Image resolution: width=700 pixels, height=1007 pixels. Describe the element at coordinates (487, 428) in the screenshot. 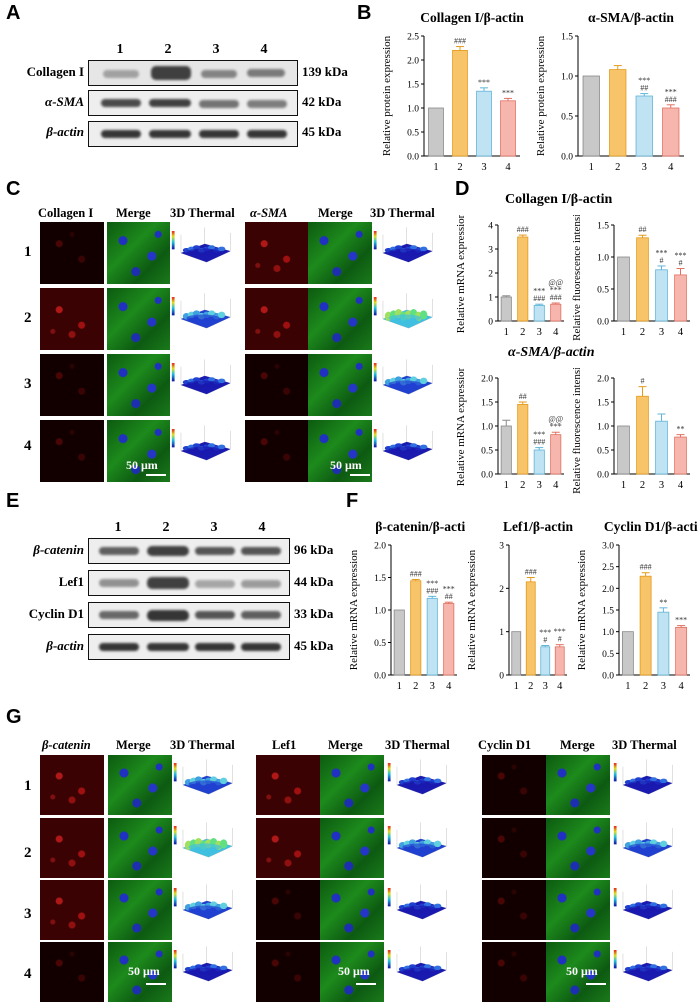

I see `y-tick-label: 1.0` at that location.